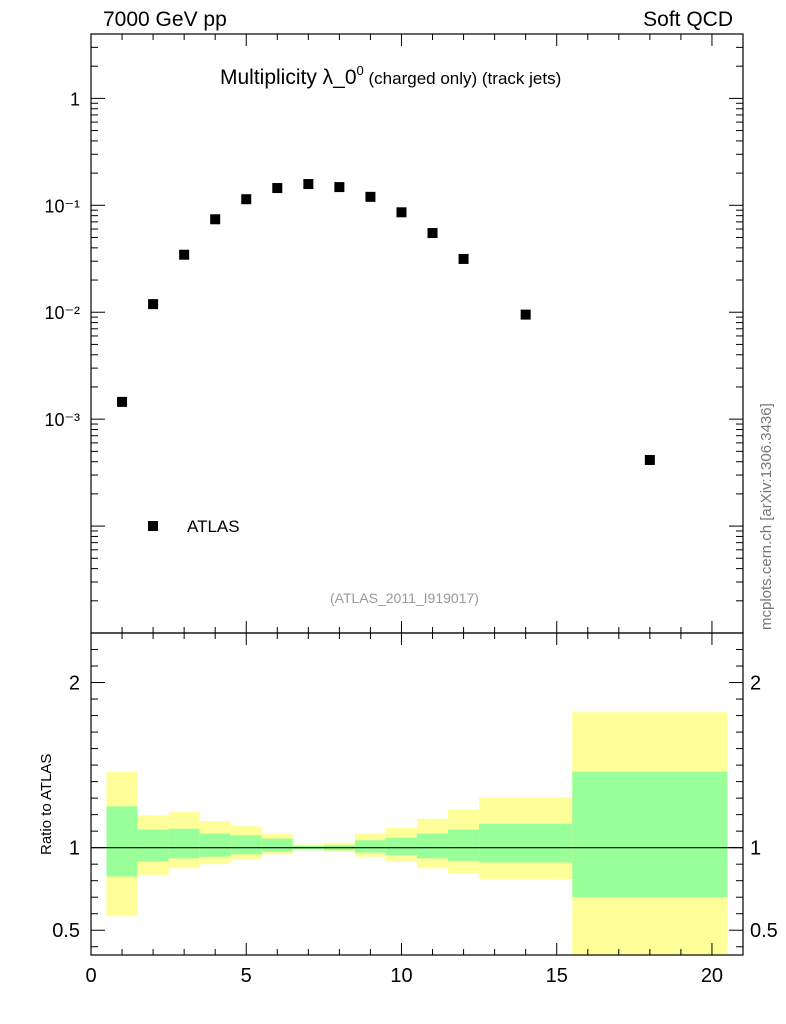 The width and height of the screenshot is (786, 1024). What do you see at coordinates (66, 931) in the screenshot?
I see `ratio-y-tick-label-left: 0.5` at bounding box center [66, 931].